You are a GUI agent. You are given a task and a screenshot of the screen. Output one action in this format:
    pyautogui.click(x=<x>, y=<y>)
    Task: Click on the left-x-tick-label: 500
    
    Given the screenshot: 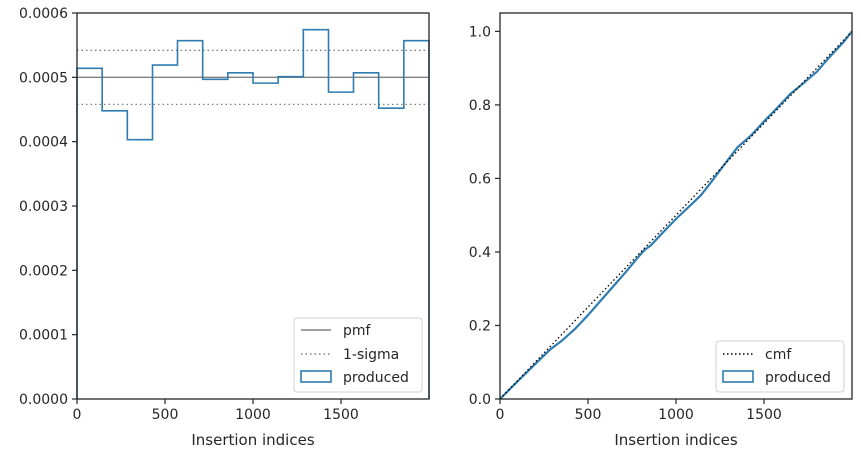 What is the action you would take?
    pyautogui.click(x=165, y=415)
    